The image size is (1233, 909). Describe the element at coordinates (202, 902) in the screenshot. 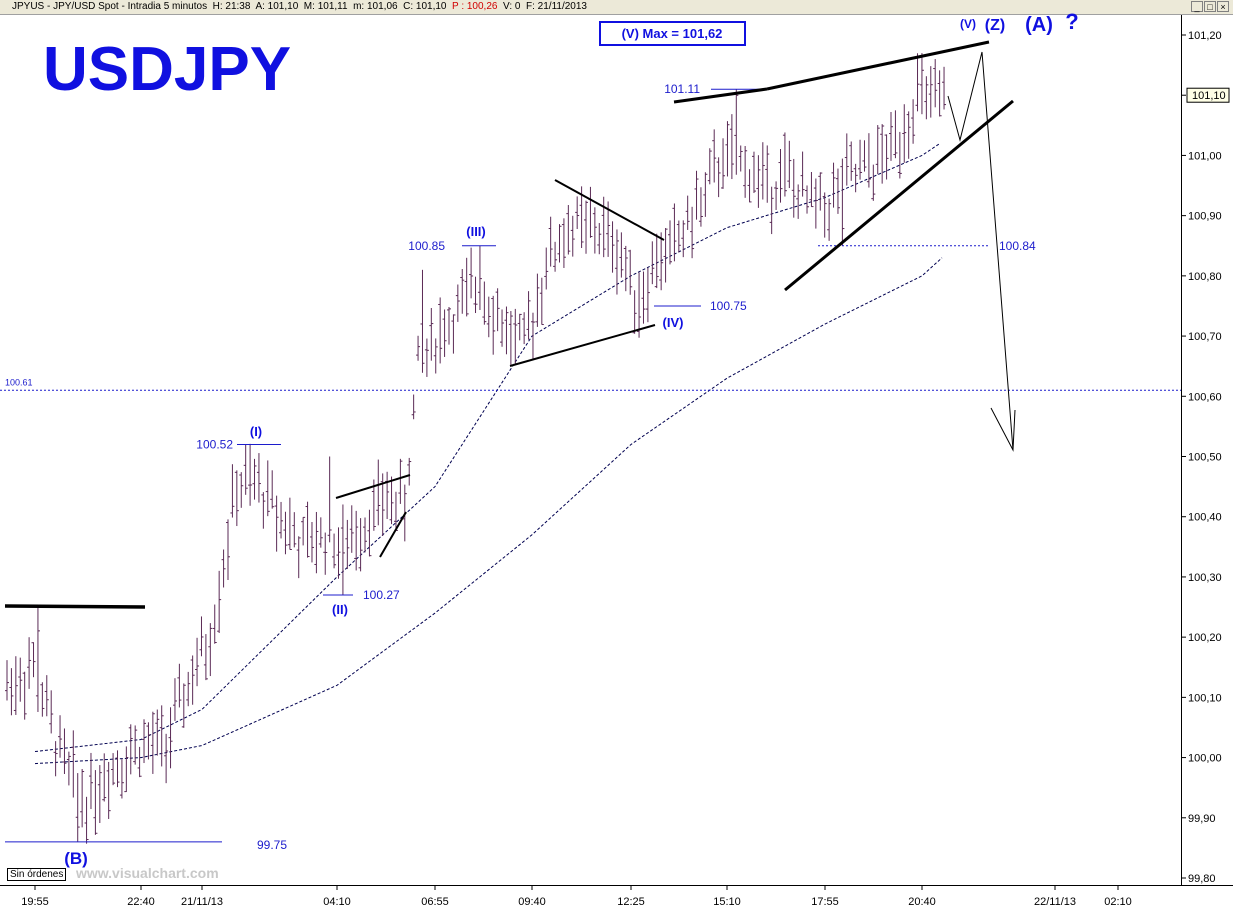

I see `x-tick-label: 21/11/13` at that location.